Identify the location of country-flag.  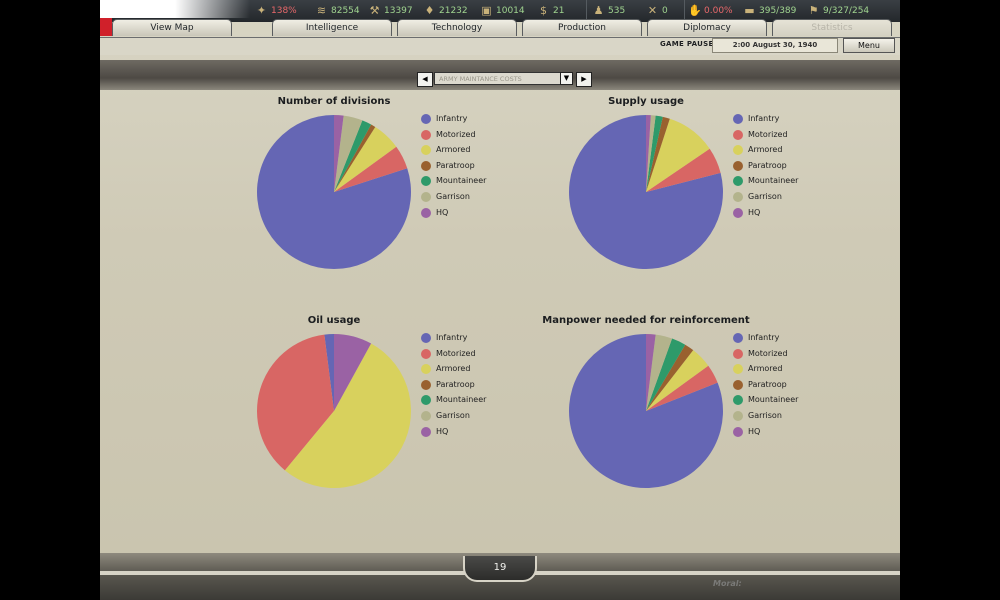
(175, 18).